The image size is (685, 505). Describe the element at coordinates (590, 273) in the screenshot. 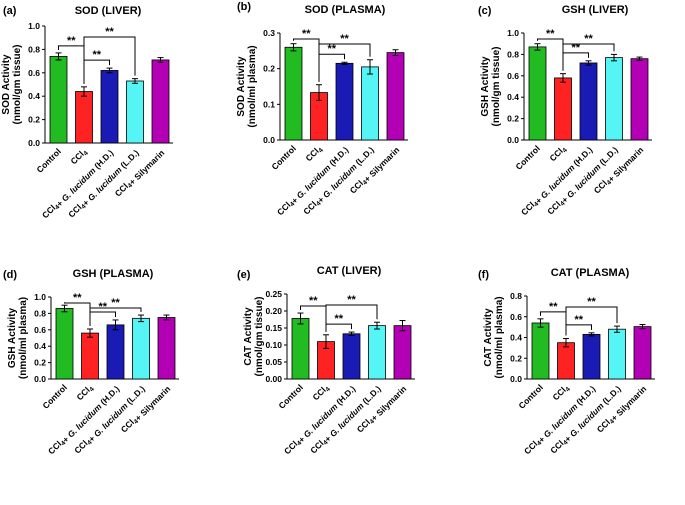

I see `chart-title: CAT (PLASMA)` at that location.